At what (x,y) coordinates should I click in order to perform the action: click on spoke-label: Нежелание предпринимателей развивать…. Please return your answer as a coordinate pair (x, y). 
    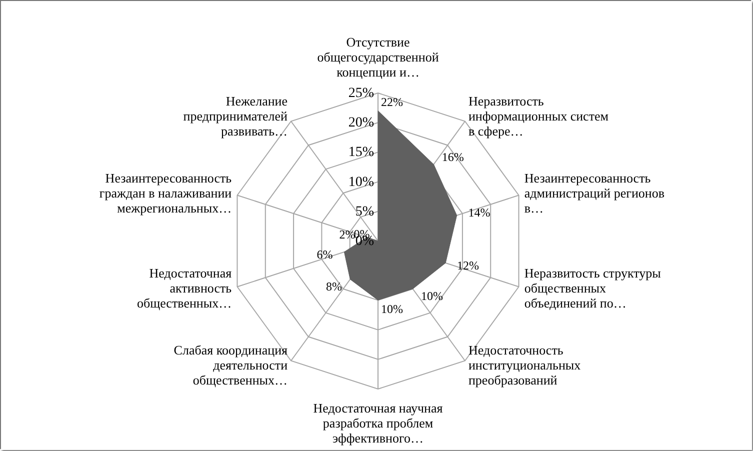
    Looking at the image, I should click on (235, 115).